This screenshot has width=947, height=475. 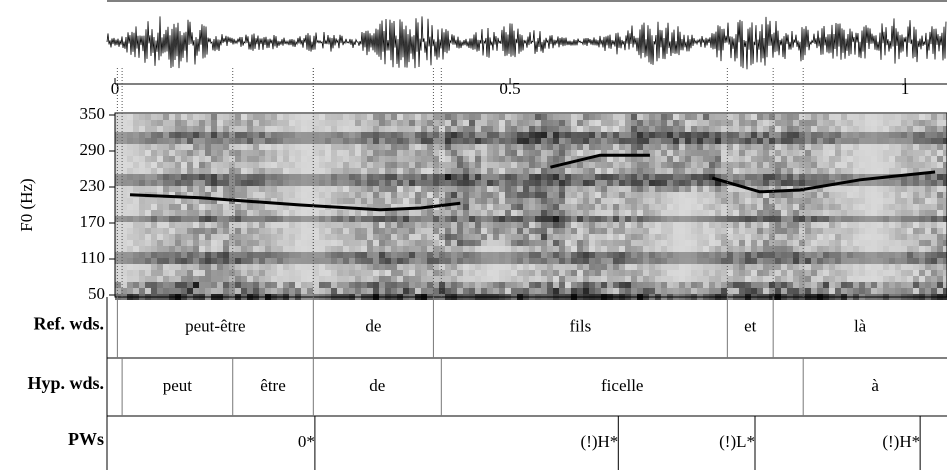 I want to click on x-tick-label: 1, so click(x=905, y=88).